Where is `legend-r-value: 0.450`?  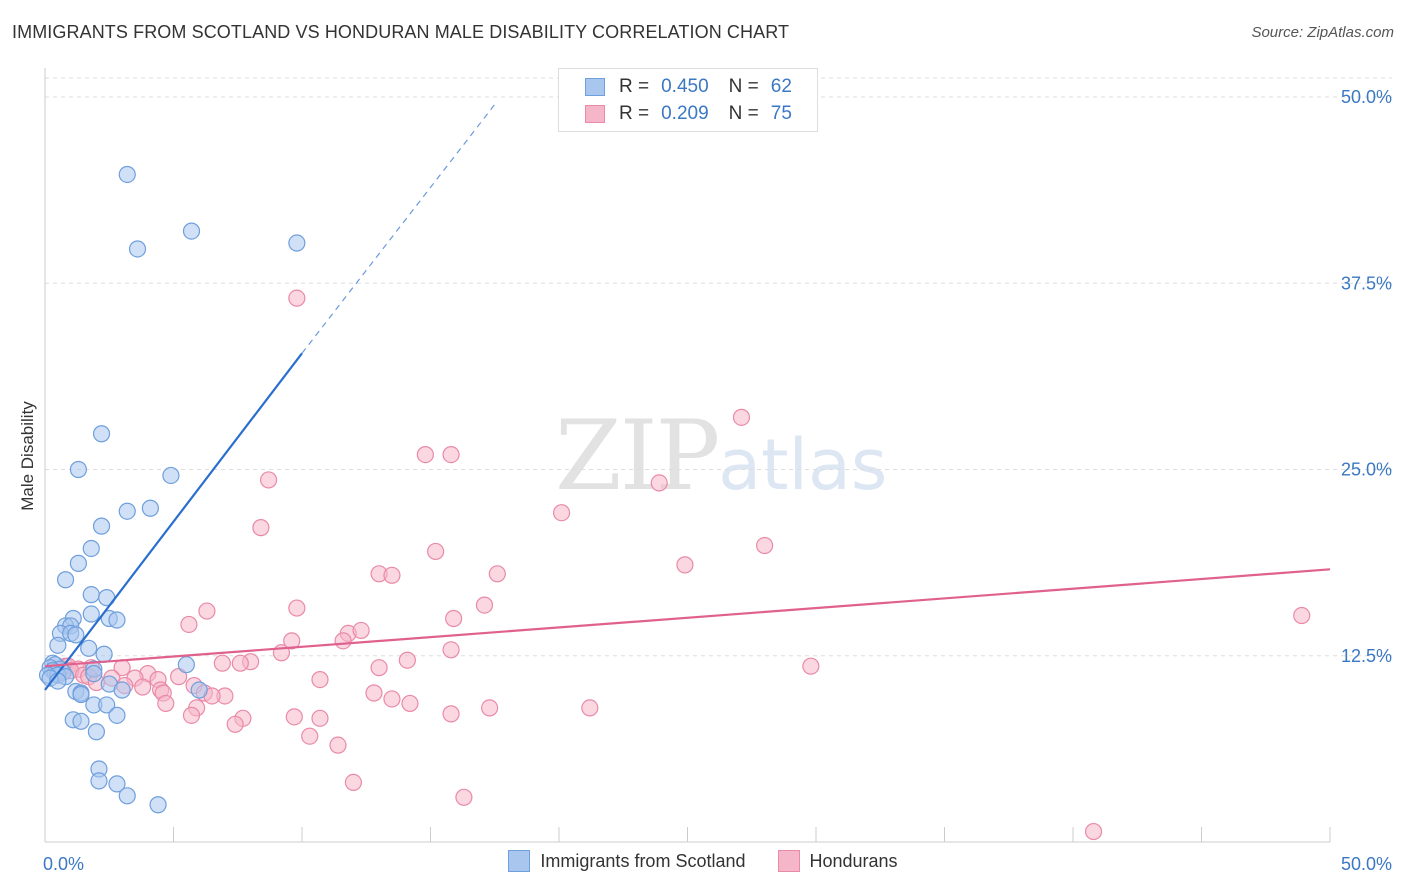 legend-r-value: 0.450 is located at coordinates (685, 86).